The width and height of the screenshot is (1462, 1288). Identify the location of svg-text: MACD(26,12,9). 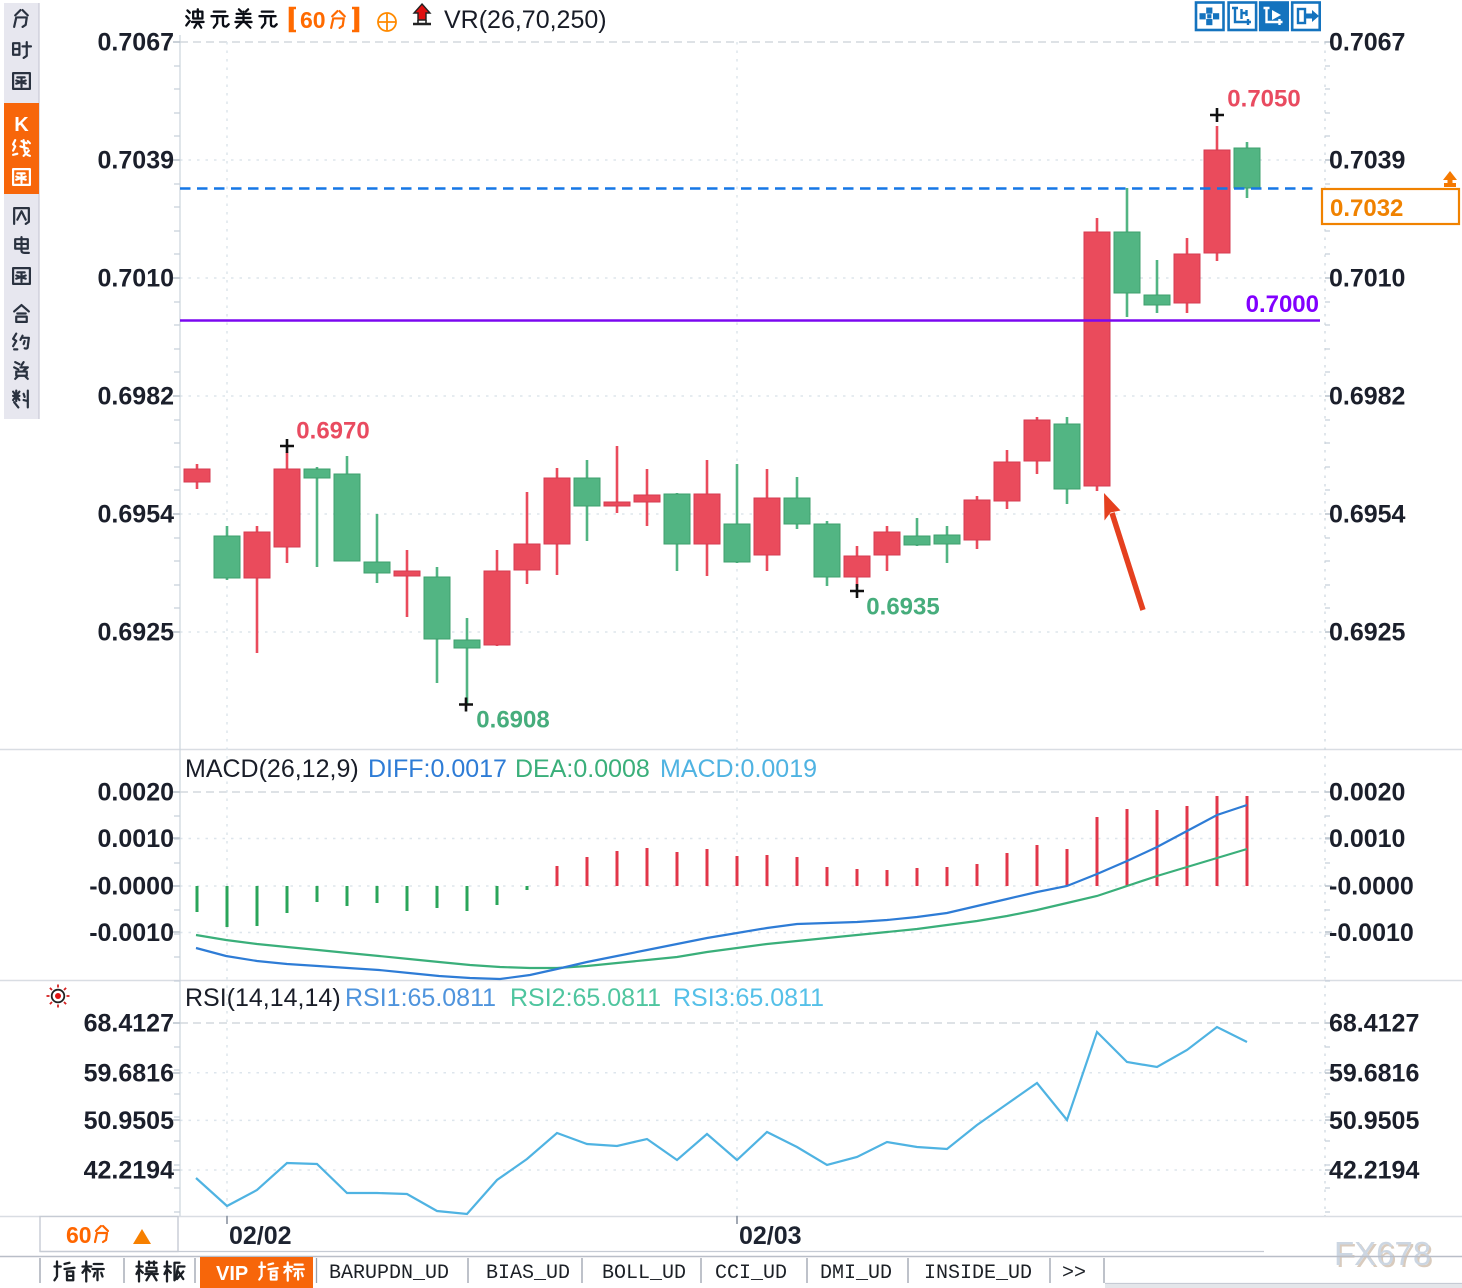
(272, 769).